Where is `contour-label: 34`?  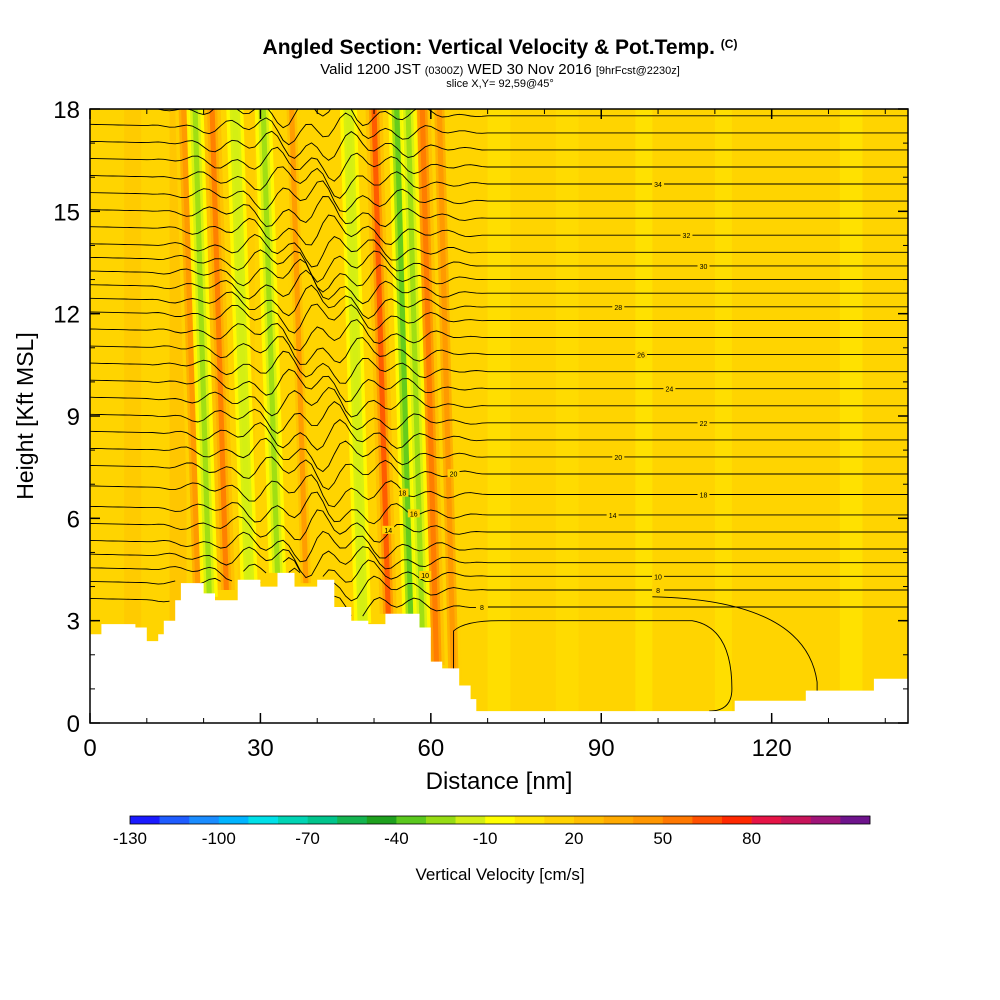 contour-label: 34 is located at coordinates (658, 185).